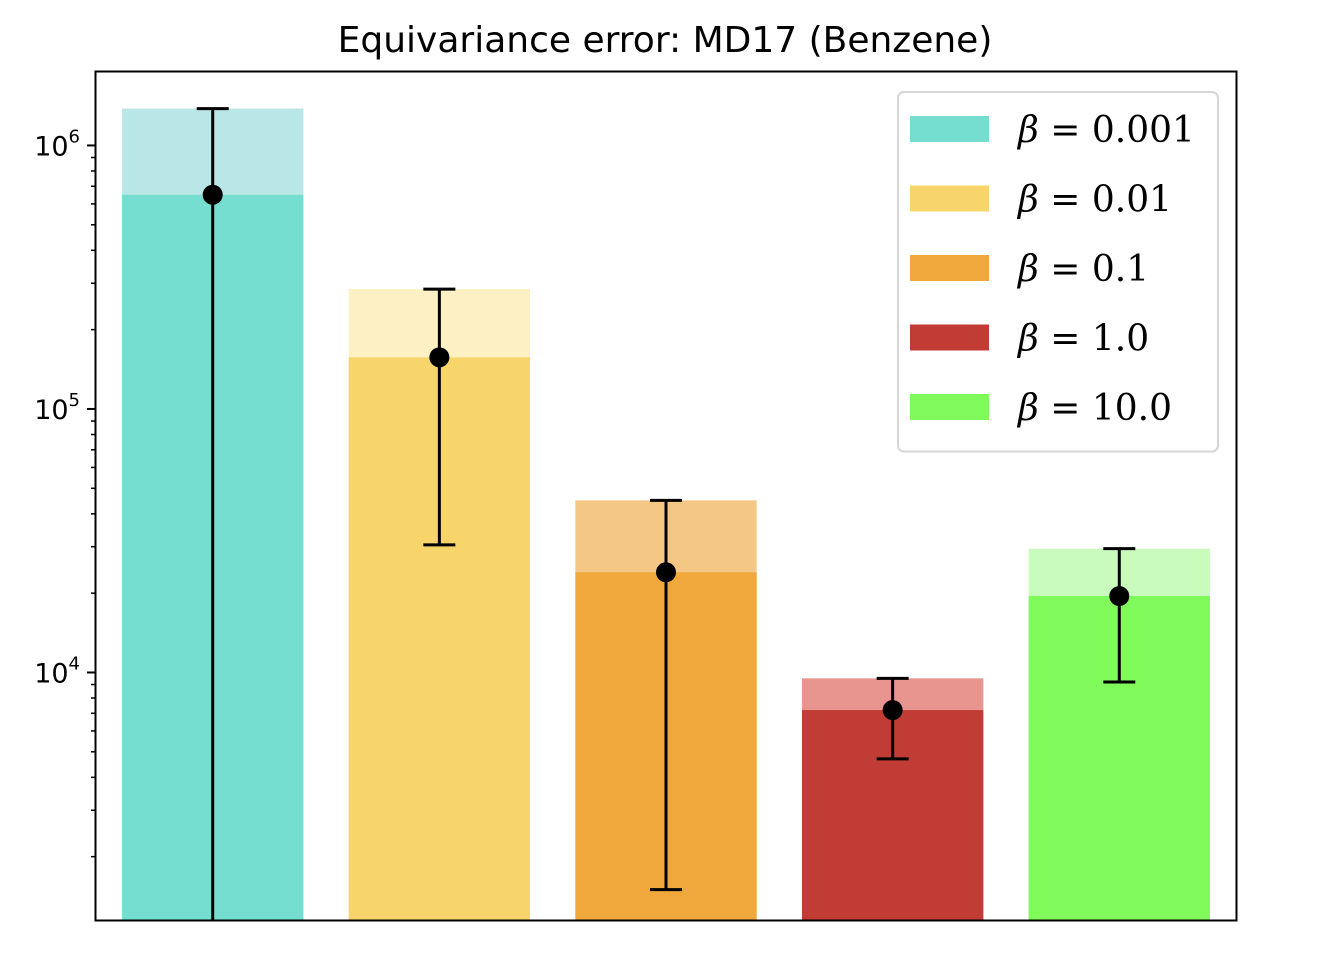 The height and width of the screenshot is (964, 1320). Describe the element at coordinates (57, 671) in the screenshot. I see `y-tick-label: 10⁴` at that location.